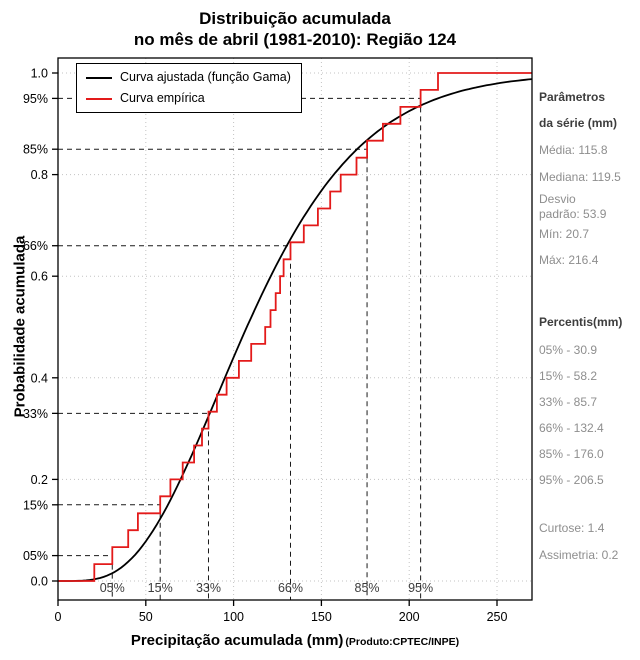 This screenshot has width=640, height=660. I want to click on legend-label-fitted: Curva ajustada (função Gama), so click(205, 77).